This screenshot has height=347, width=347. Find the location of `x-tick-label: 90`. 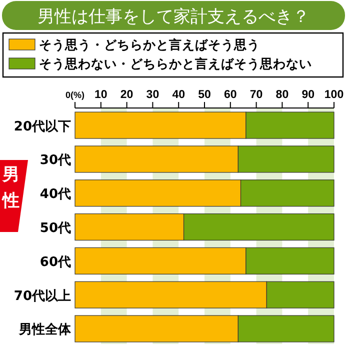

x-tick-label: 90 is located at coordinates (308, 95).